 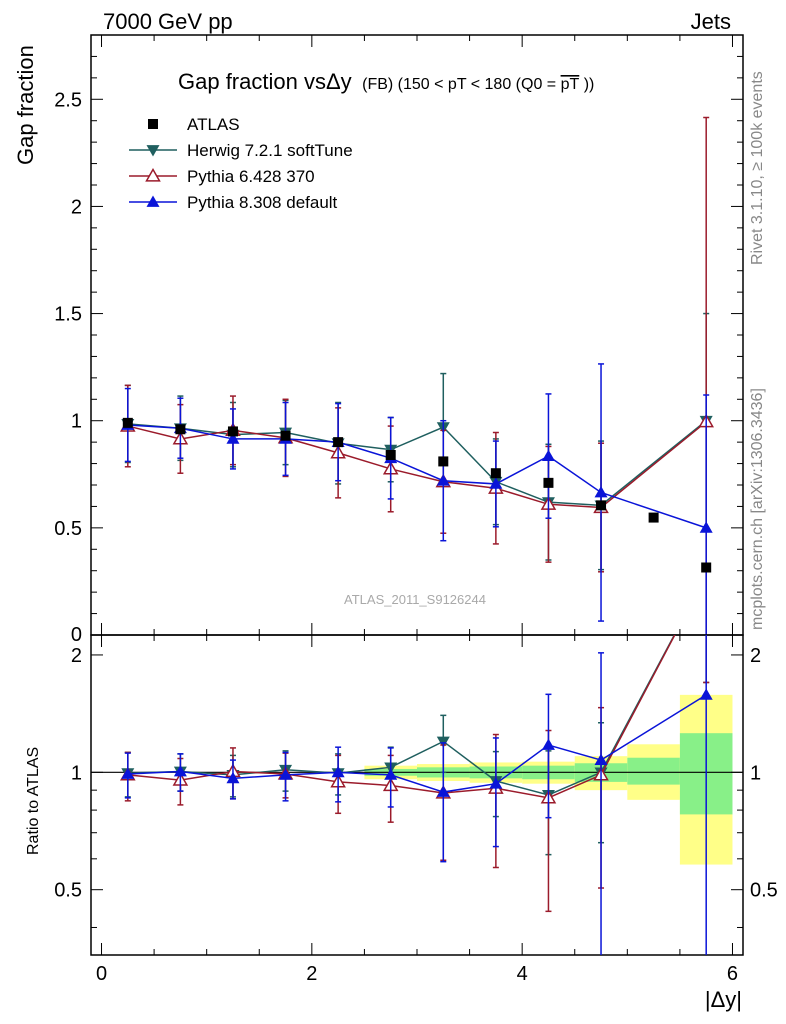 I want to click on legend-label: Herwig 7.2.1 softTune, so click(x=270, y=150).